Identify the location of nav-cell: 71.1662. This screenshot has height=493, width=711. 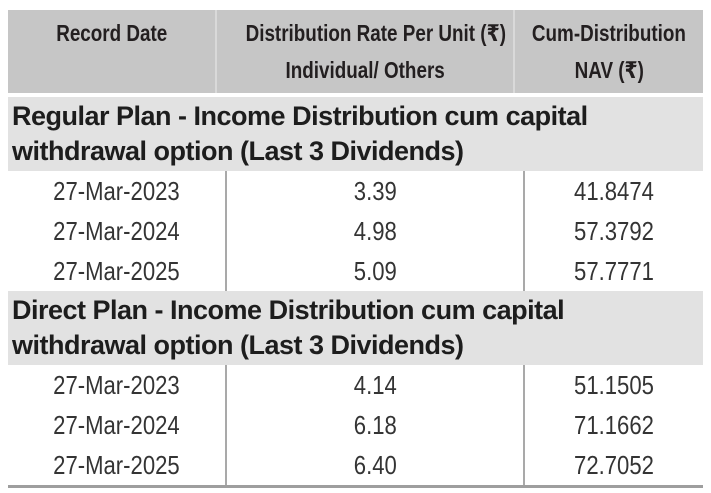
(614, 425).